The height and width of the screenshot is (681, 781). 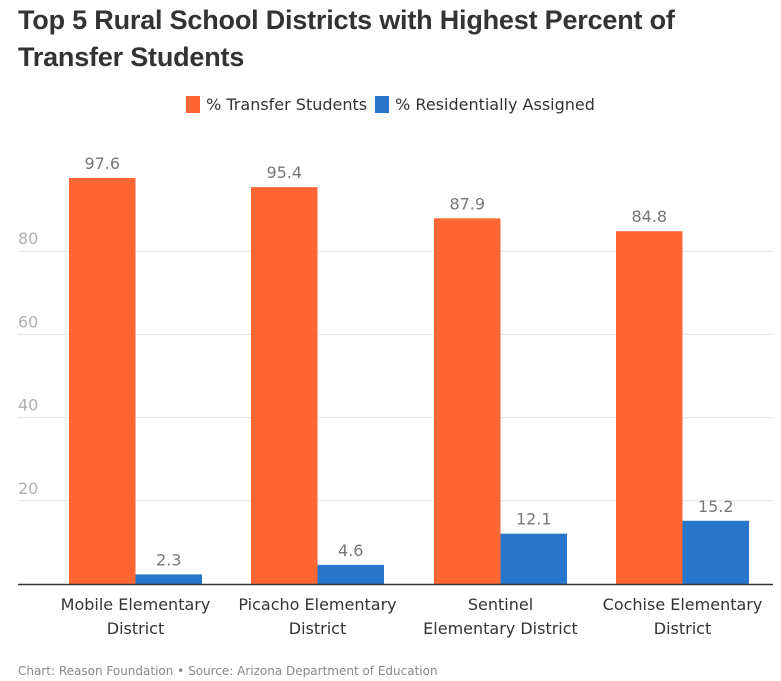 What do you see at coordinates (28, 405) in the screenshot?
I see `y-tick-label-40: 40` at bounding box center [28, 405].